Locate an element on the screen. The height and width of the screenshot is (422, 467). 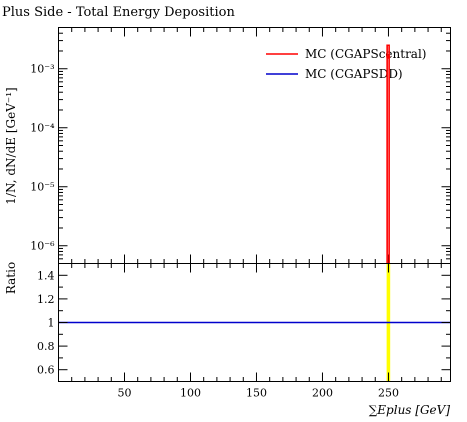
ratio-y-tick-label: 1.2 is located at coordinates (46, 299).